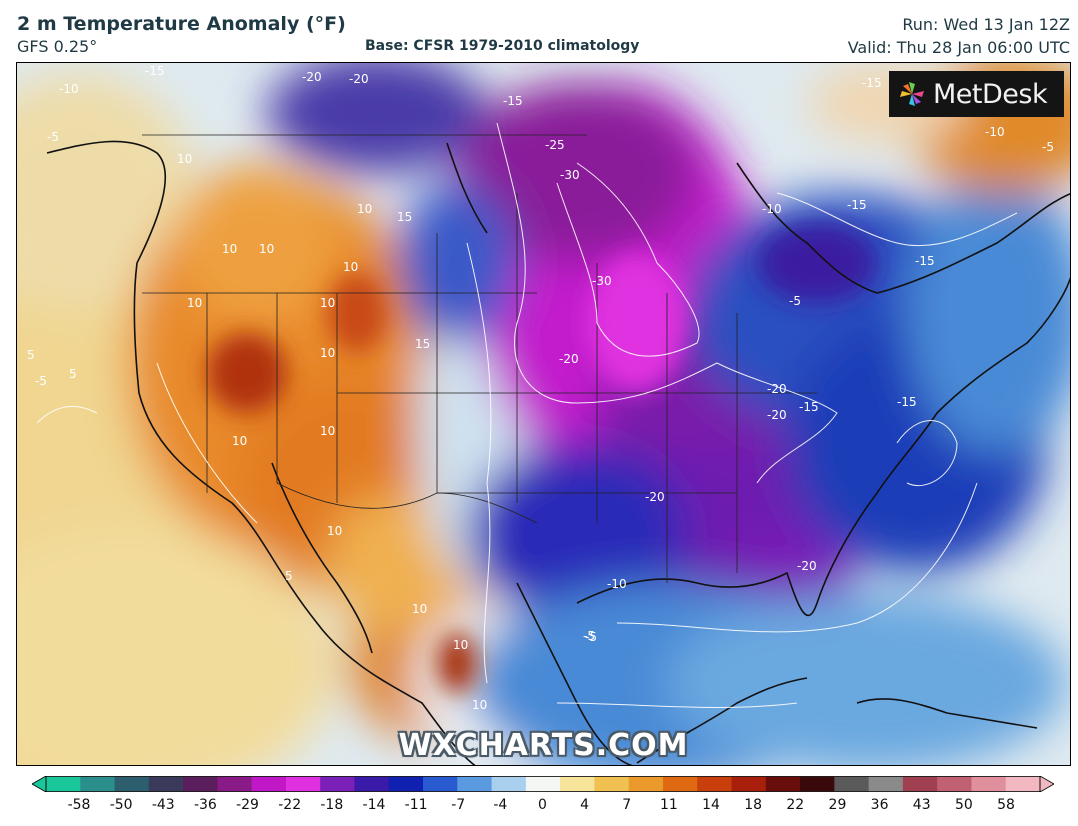  I want to click on colorbar-tick-label: 0, so click(542, 805).